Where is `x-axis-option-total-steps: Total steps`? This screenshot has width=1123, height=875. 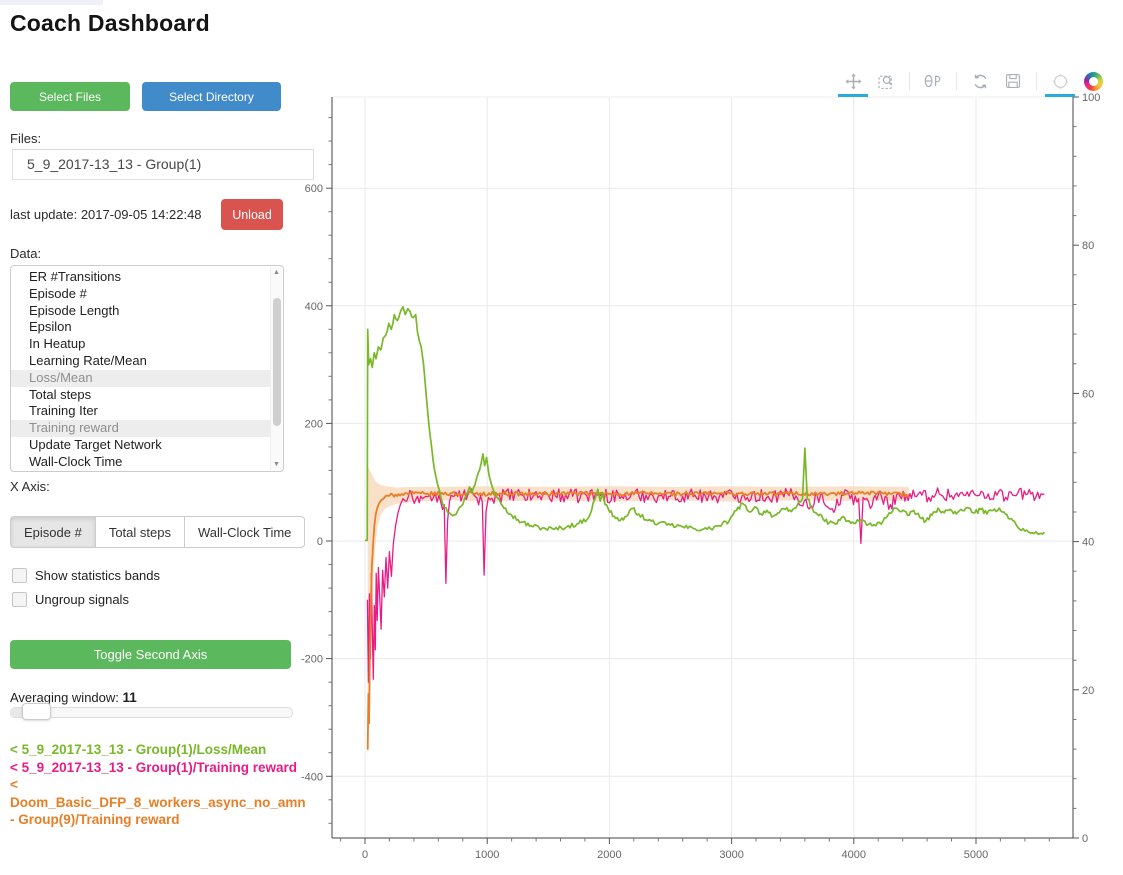 x-axis-option-total-steps: Total steps is located at coordinates (139, 532).